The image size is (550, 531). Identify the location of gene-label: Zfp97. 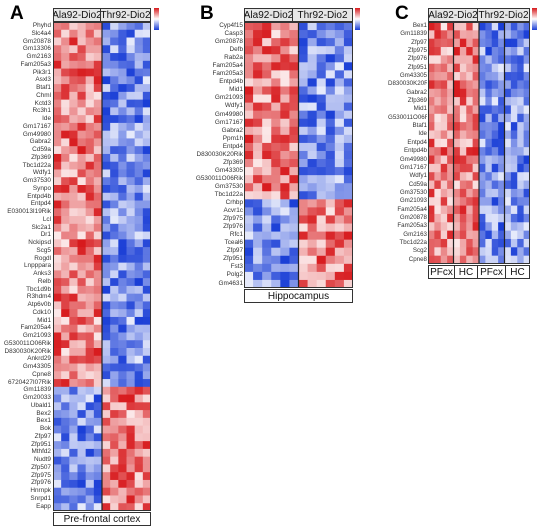
(419, 42).